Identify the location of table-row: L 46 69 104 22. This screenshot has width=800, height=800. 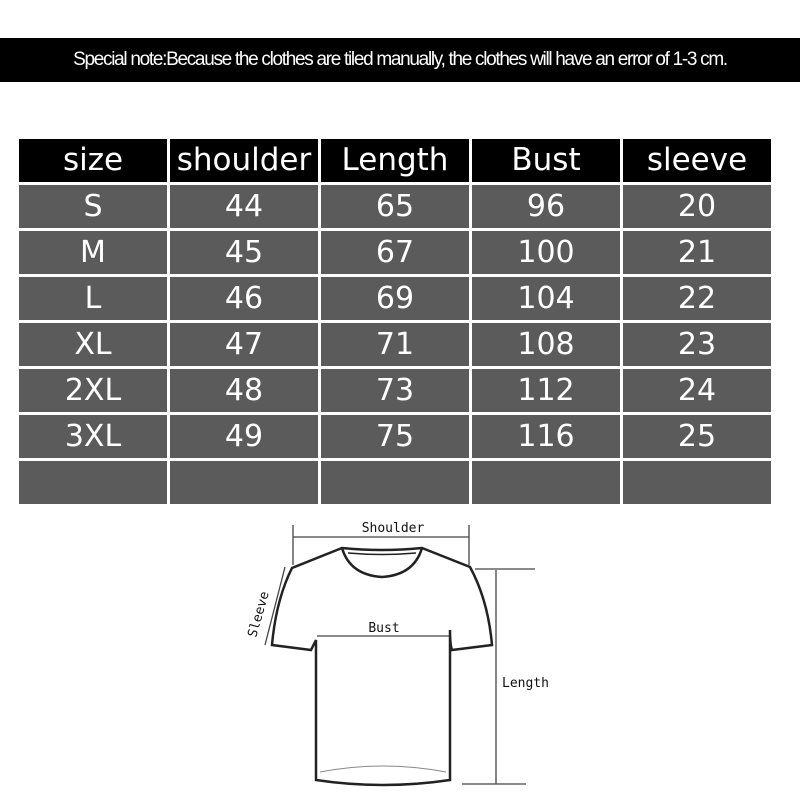
(395, 298).